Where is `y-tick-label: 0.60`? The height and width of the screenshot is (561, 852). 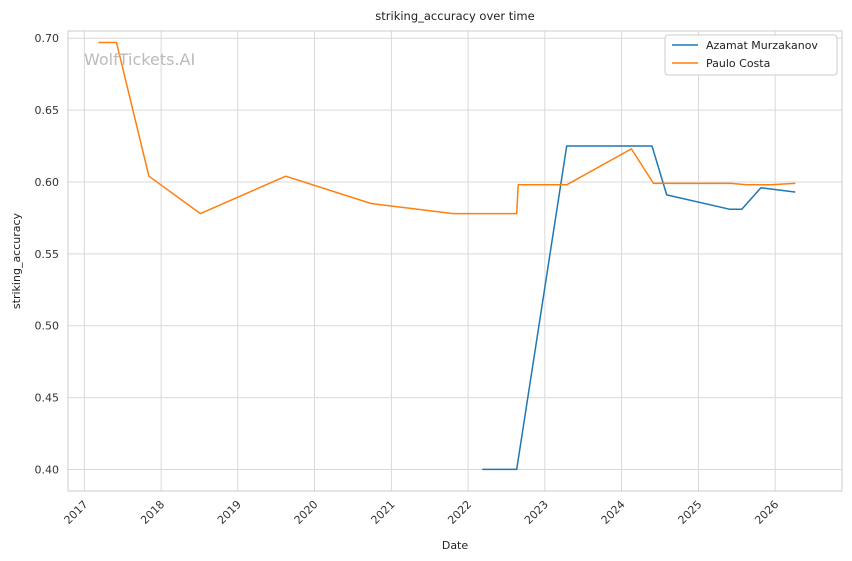
y-tick-label: 0.60 is located at coordinates (47, 182).